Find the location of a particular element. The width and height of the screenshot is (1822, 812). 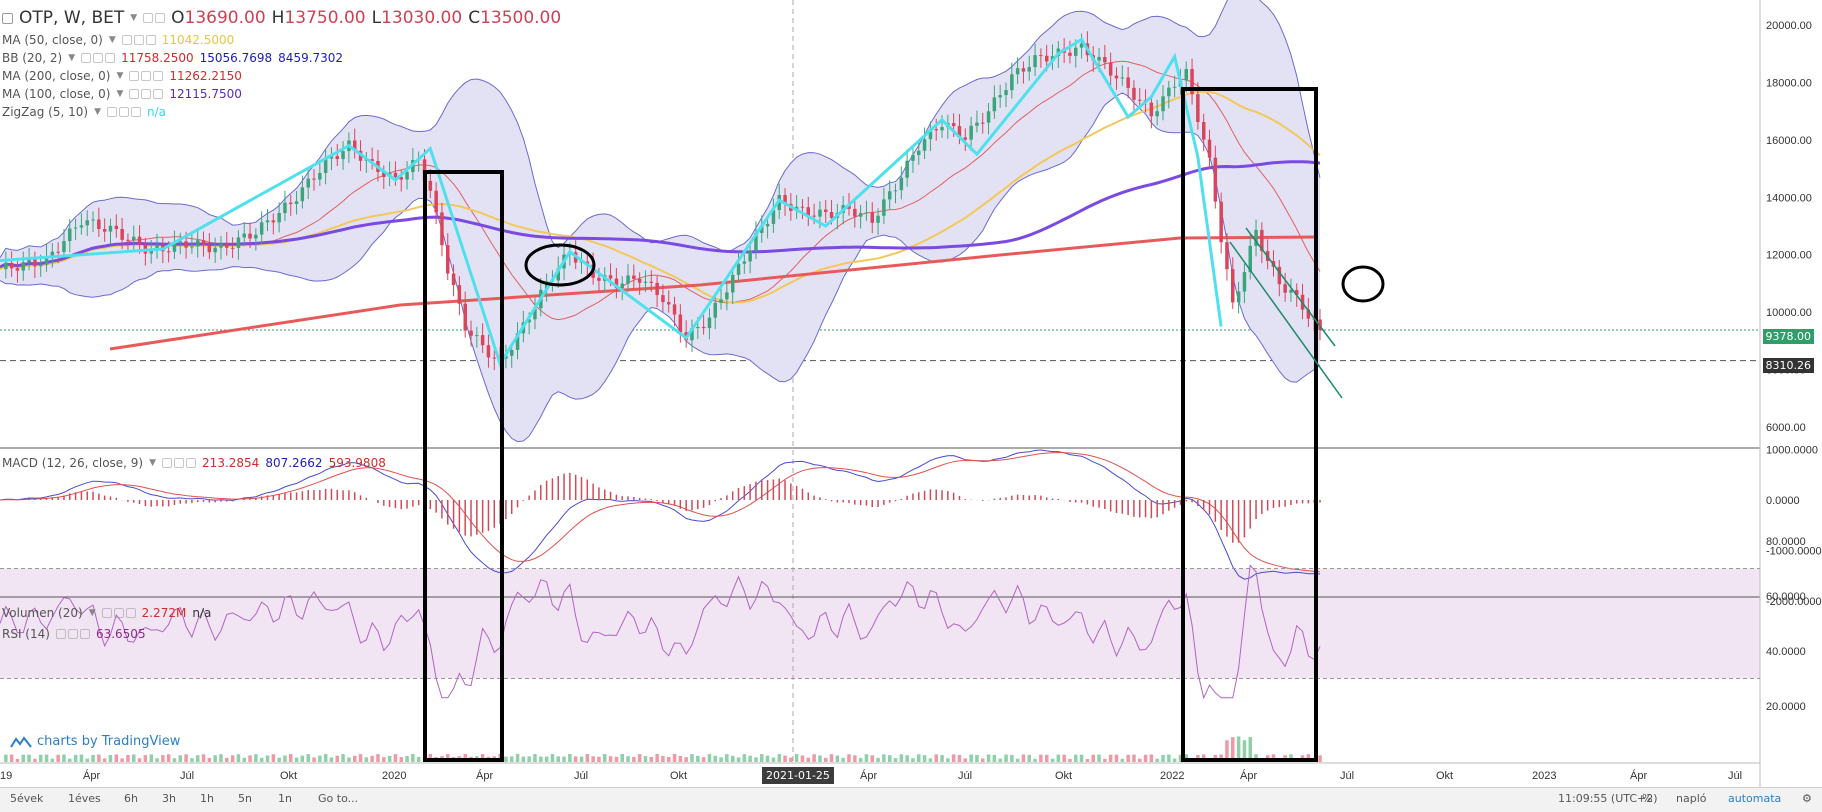

log-toggle: napló is located at coordinates (1691, 798).